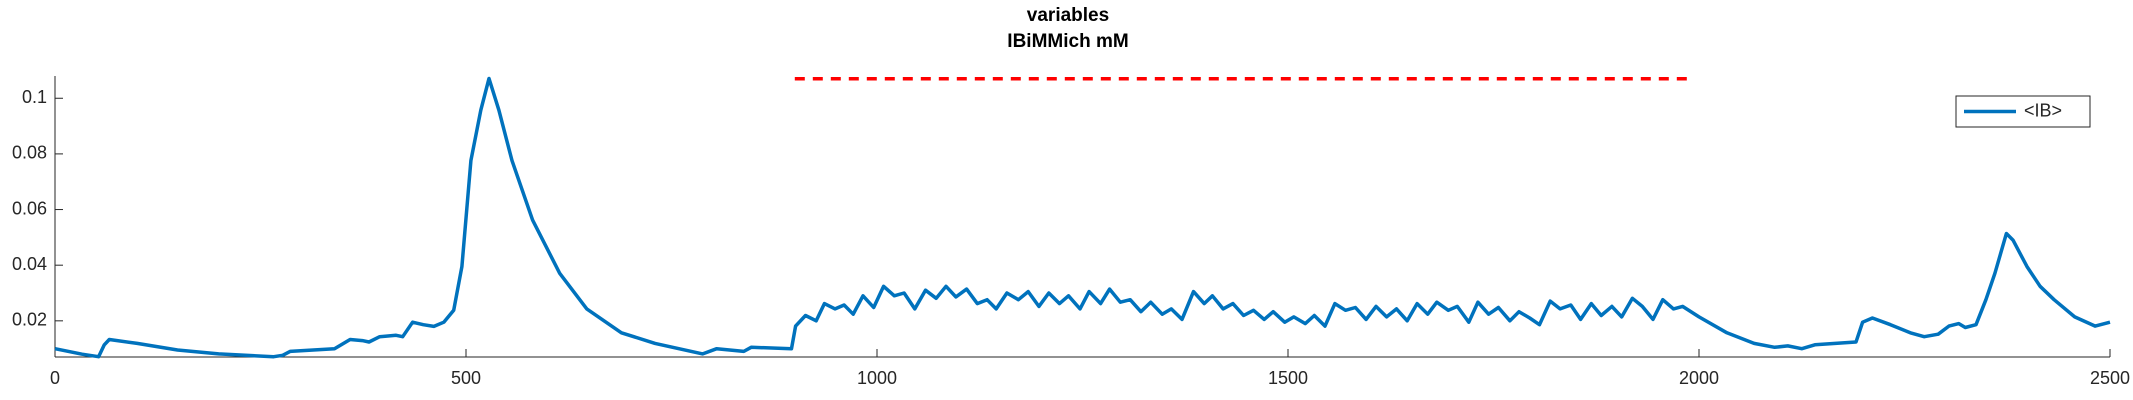 The image size is (2133, 400). I want to click on y-tick-label: 0.04, so click(29, 264).